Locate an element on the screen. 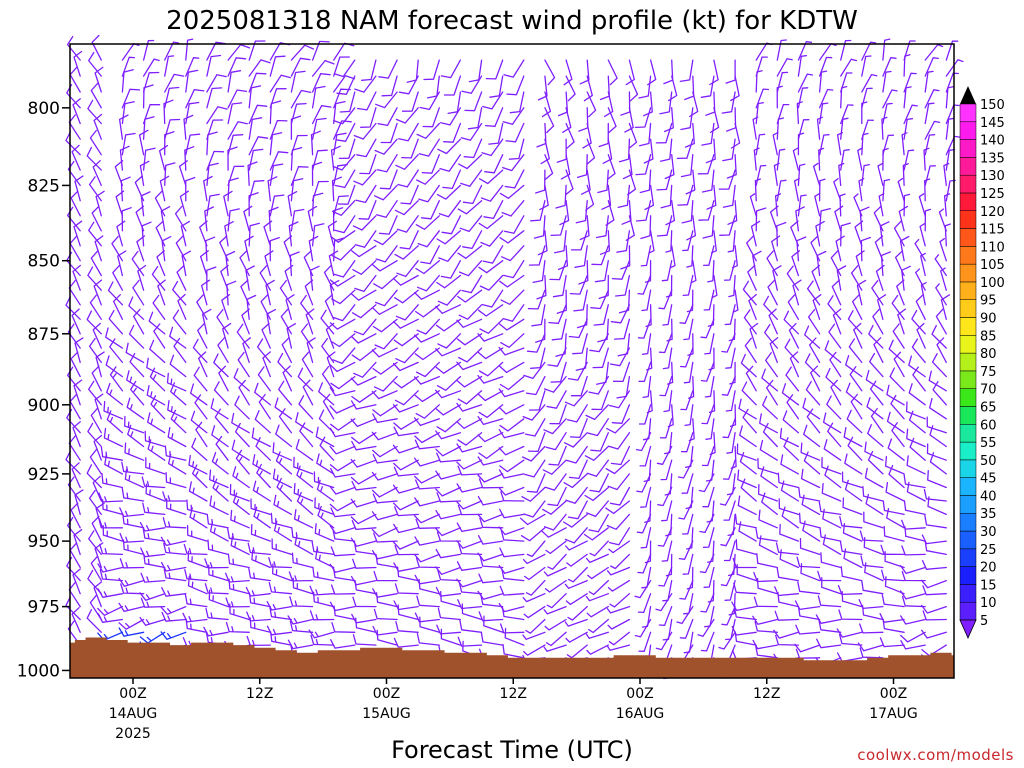 The image size is (1024, 768). terrain-fill is located at coordinates (512, 657).